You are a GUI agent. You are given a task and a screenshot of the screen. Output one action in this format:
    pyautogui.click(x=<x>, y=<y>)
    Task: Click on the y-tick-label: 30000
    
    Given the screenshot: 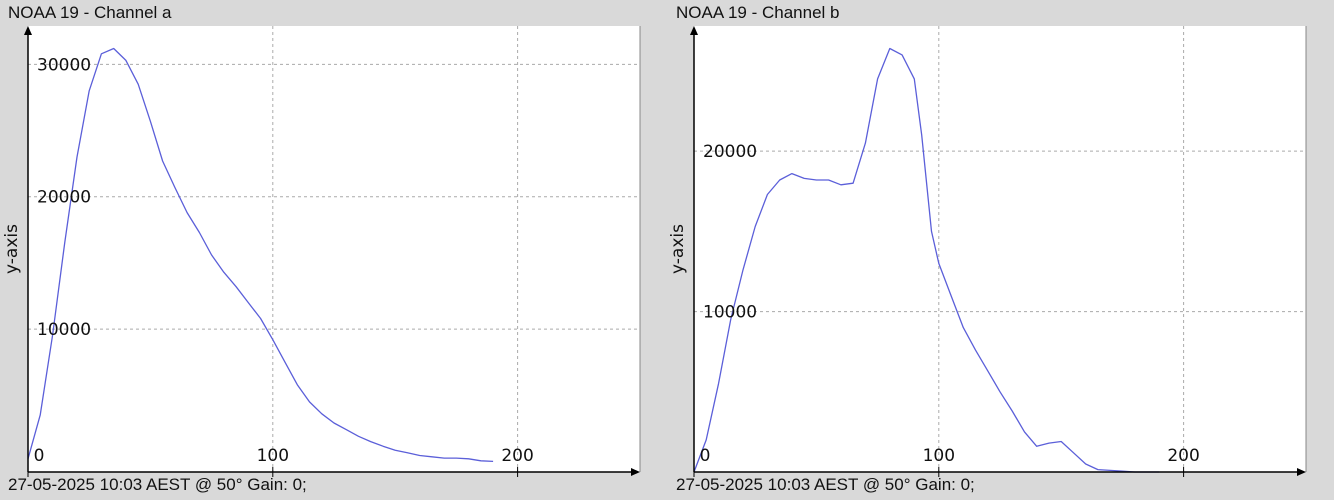 What is the action you would take?
    pyautogui.click(x=64, y=65)
    